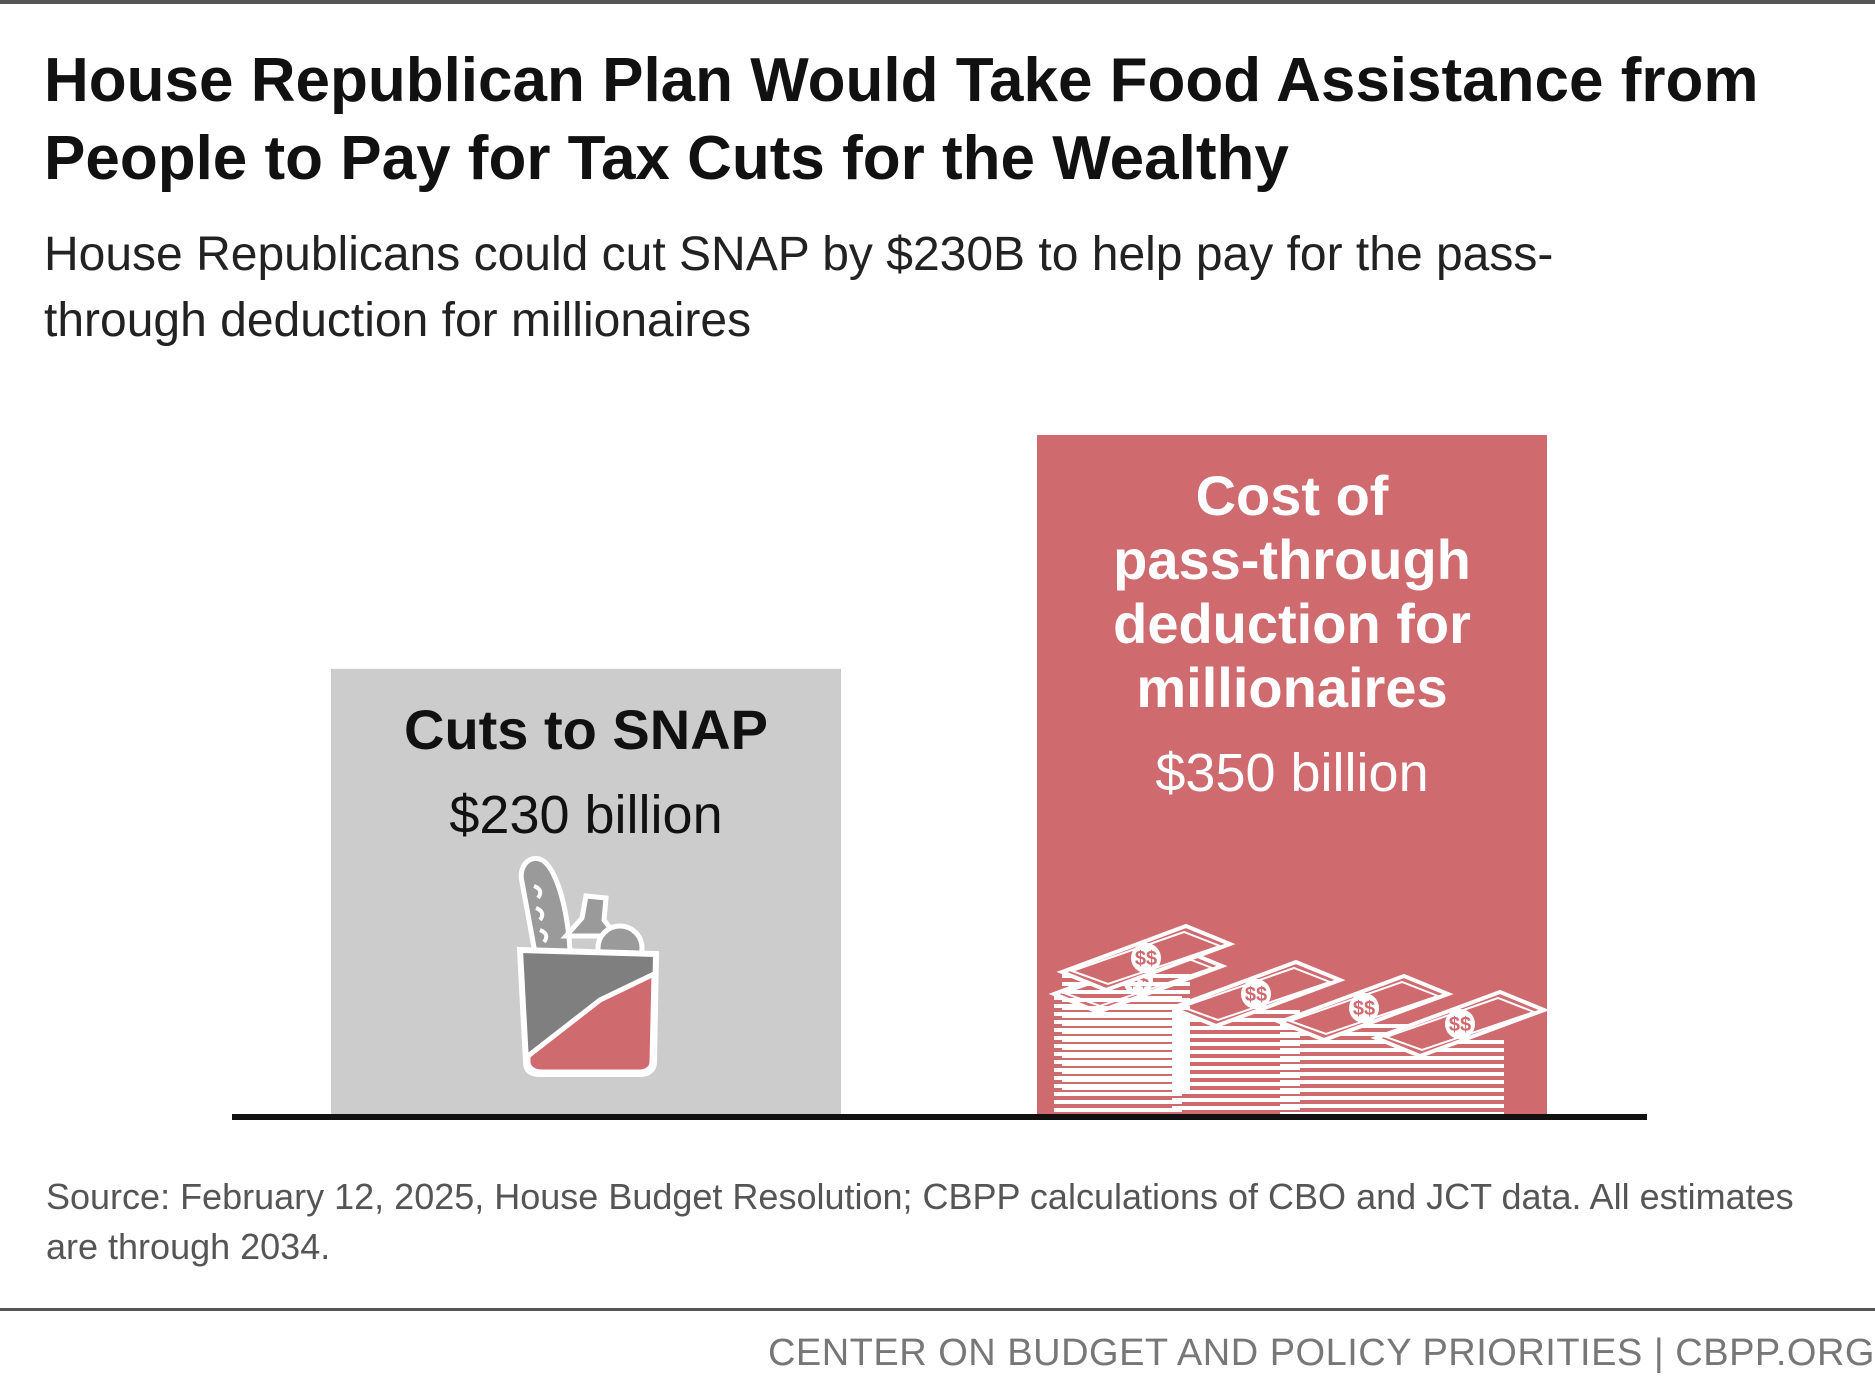  I want to click on bar-1-category-label: Cuts to SNAP, so click(586, 729).